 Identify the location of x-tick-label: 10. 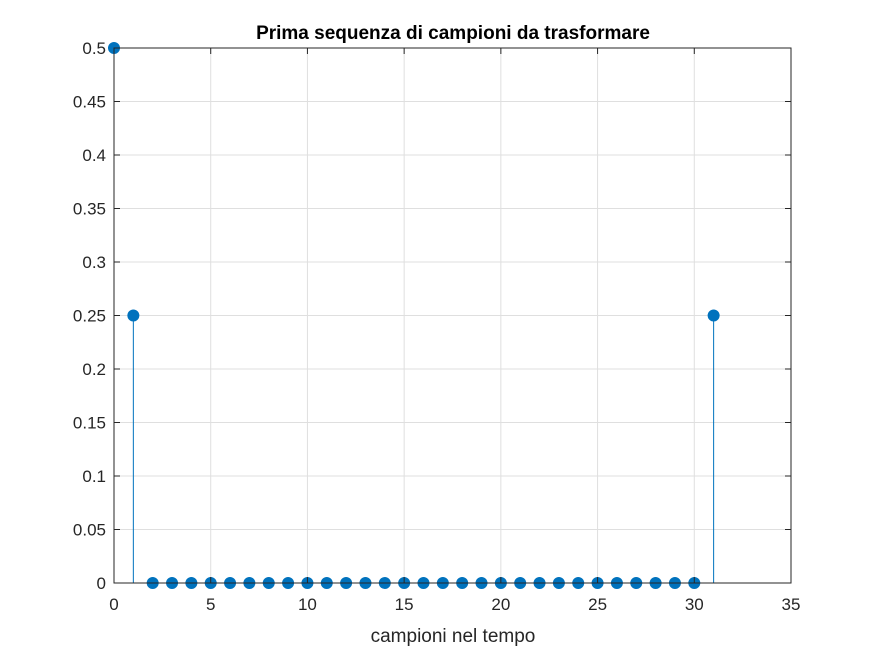
(307, 604).